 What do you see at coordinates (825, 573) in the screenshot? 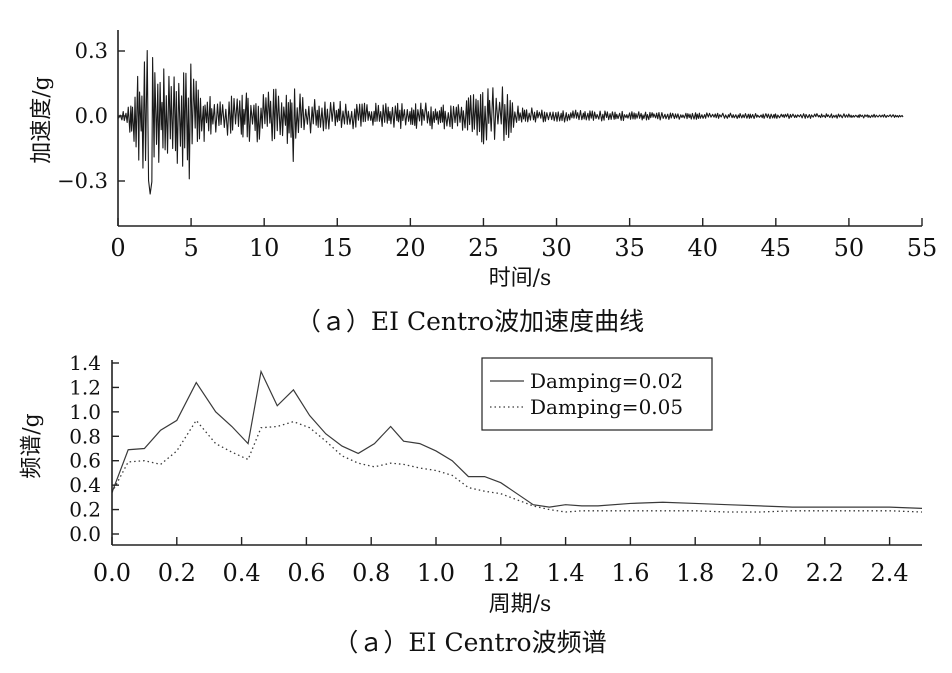
I see `spectrum-x-tick-label: 2.2` at bounding box center [825, 573].